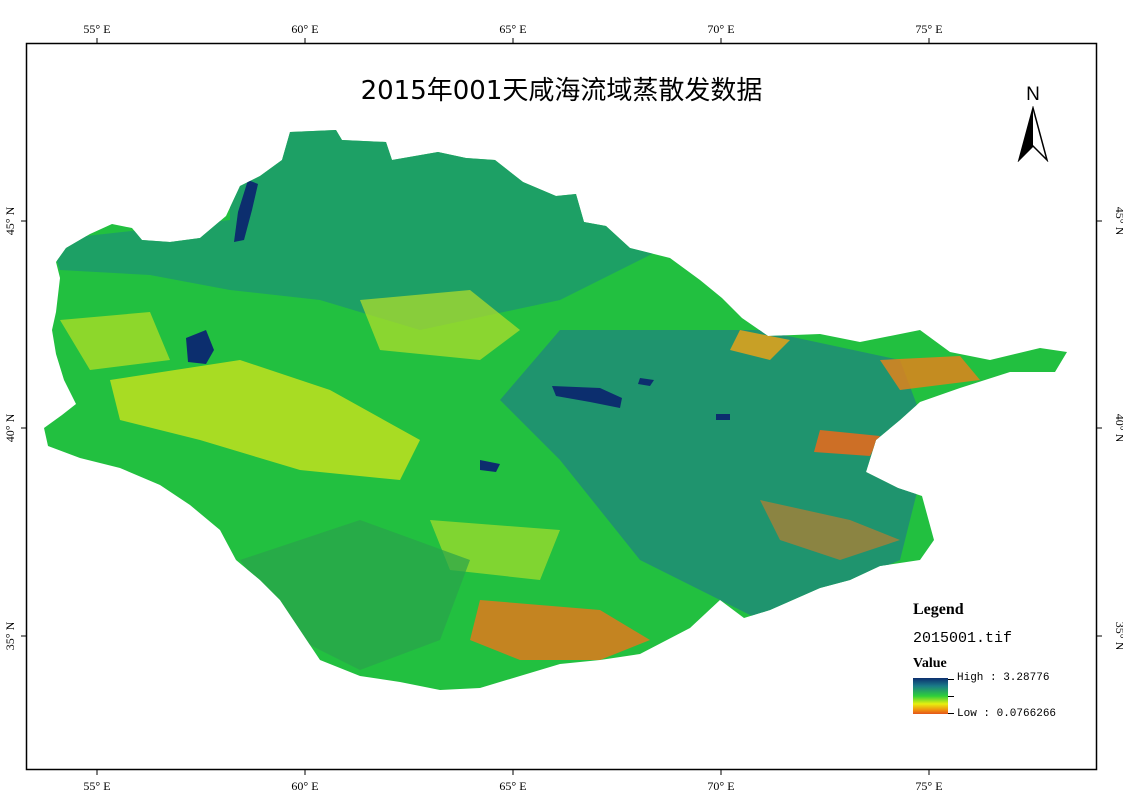  Describe the element at coordinates (560, 630) in the screenshot. I see `raster-pamir-orange` at that location.